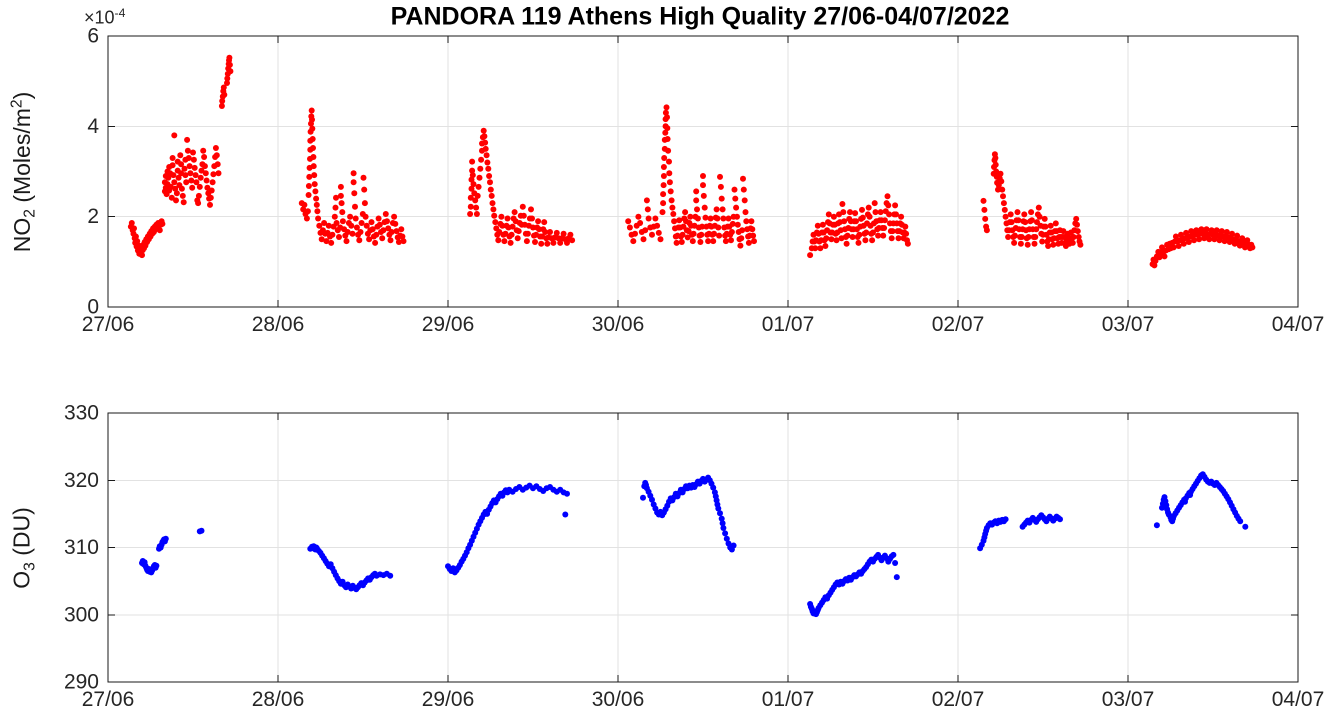 The height and width of the screenshot is (723, 1333). What do you see at coordinates (81, 547) in the screenshot?
I see `svg-text: 310` at bounding box center [81, 547].